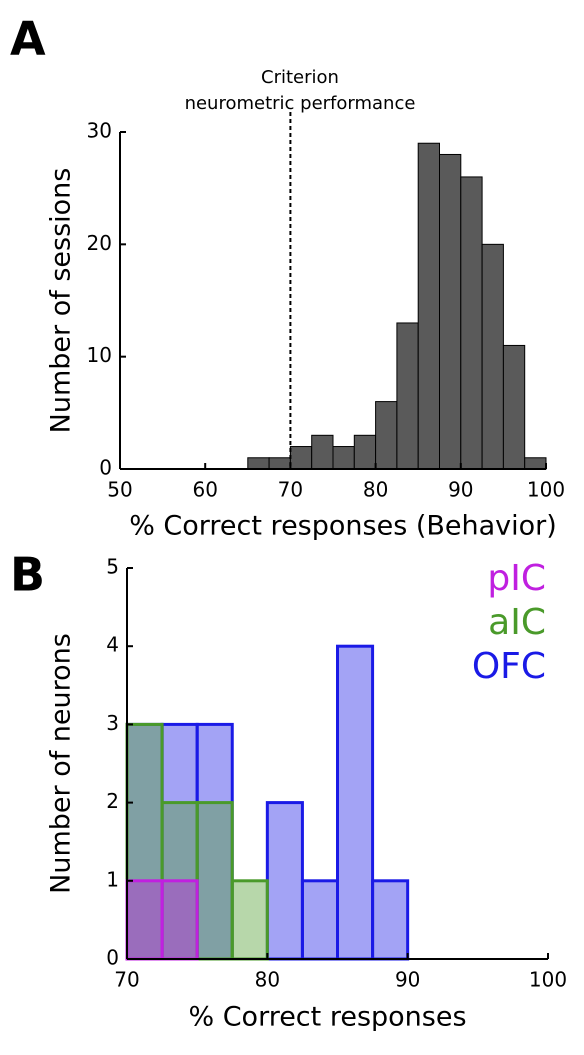 This screenshot has height=1055, width=584. I want to click on annotation: Criterion, so click(300, 77).